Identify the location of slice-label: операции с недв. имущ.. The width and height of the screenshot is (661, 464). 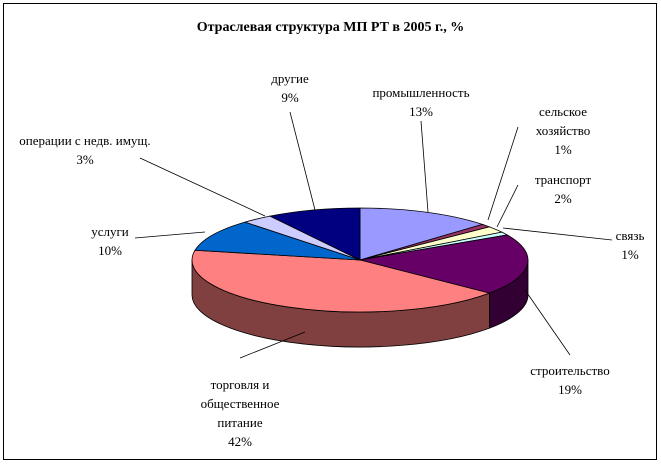
(85, 140).